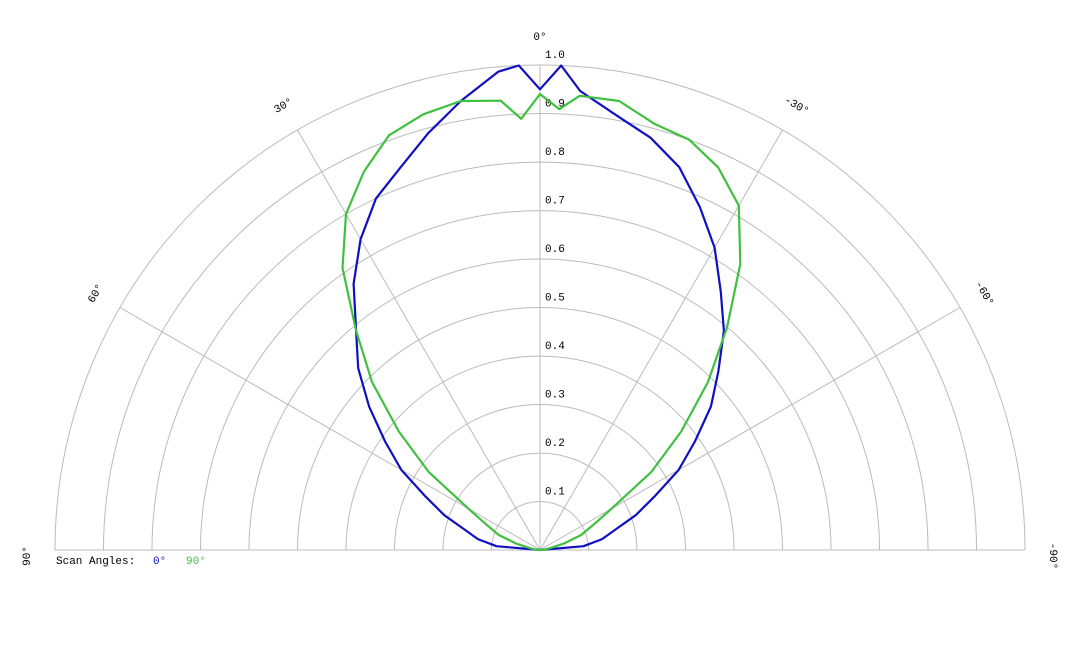 The height and width of the screenshot is (653, 1080). What do you see at coordinates (96, 293) in the screenshot?
I see `angle-label: 60°` at bounding box center [96, 293].